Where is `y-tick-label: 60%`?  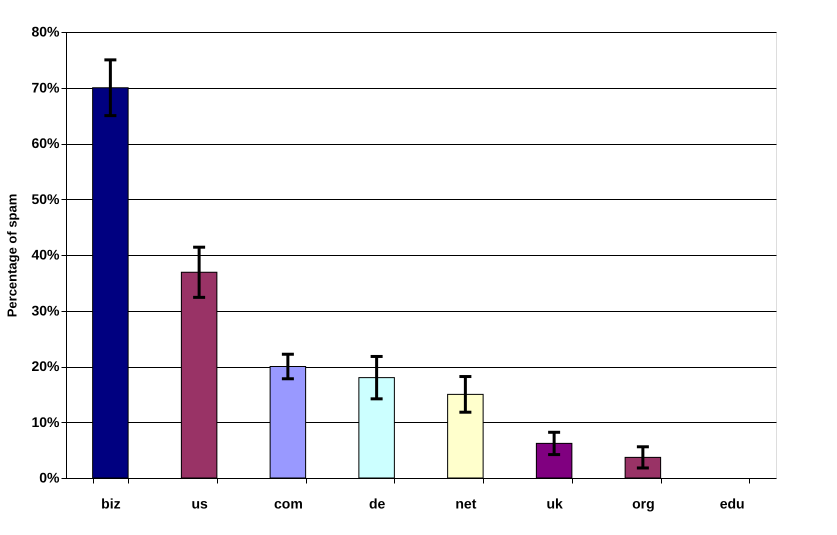 y-tick-label: 60% is located at coordinates (45, 143).